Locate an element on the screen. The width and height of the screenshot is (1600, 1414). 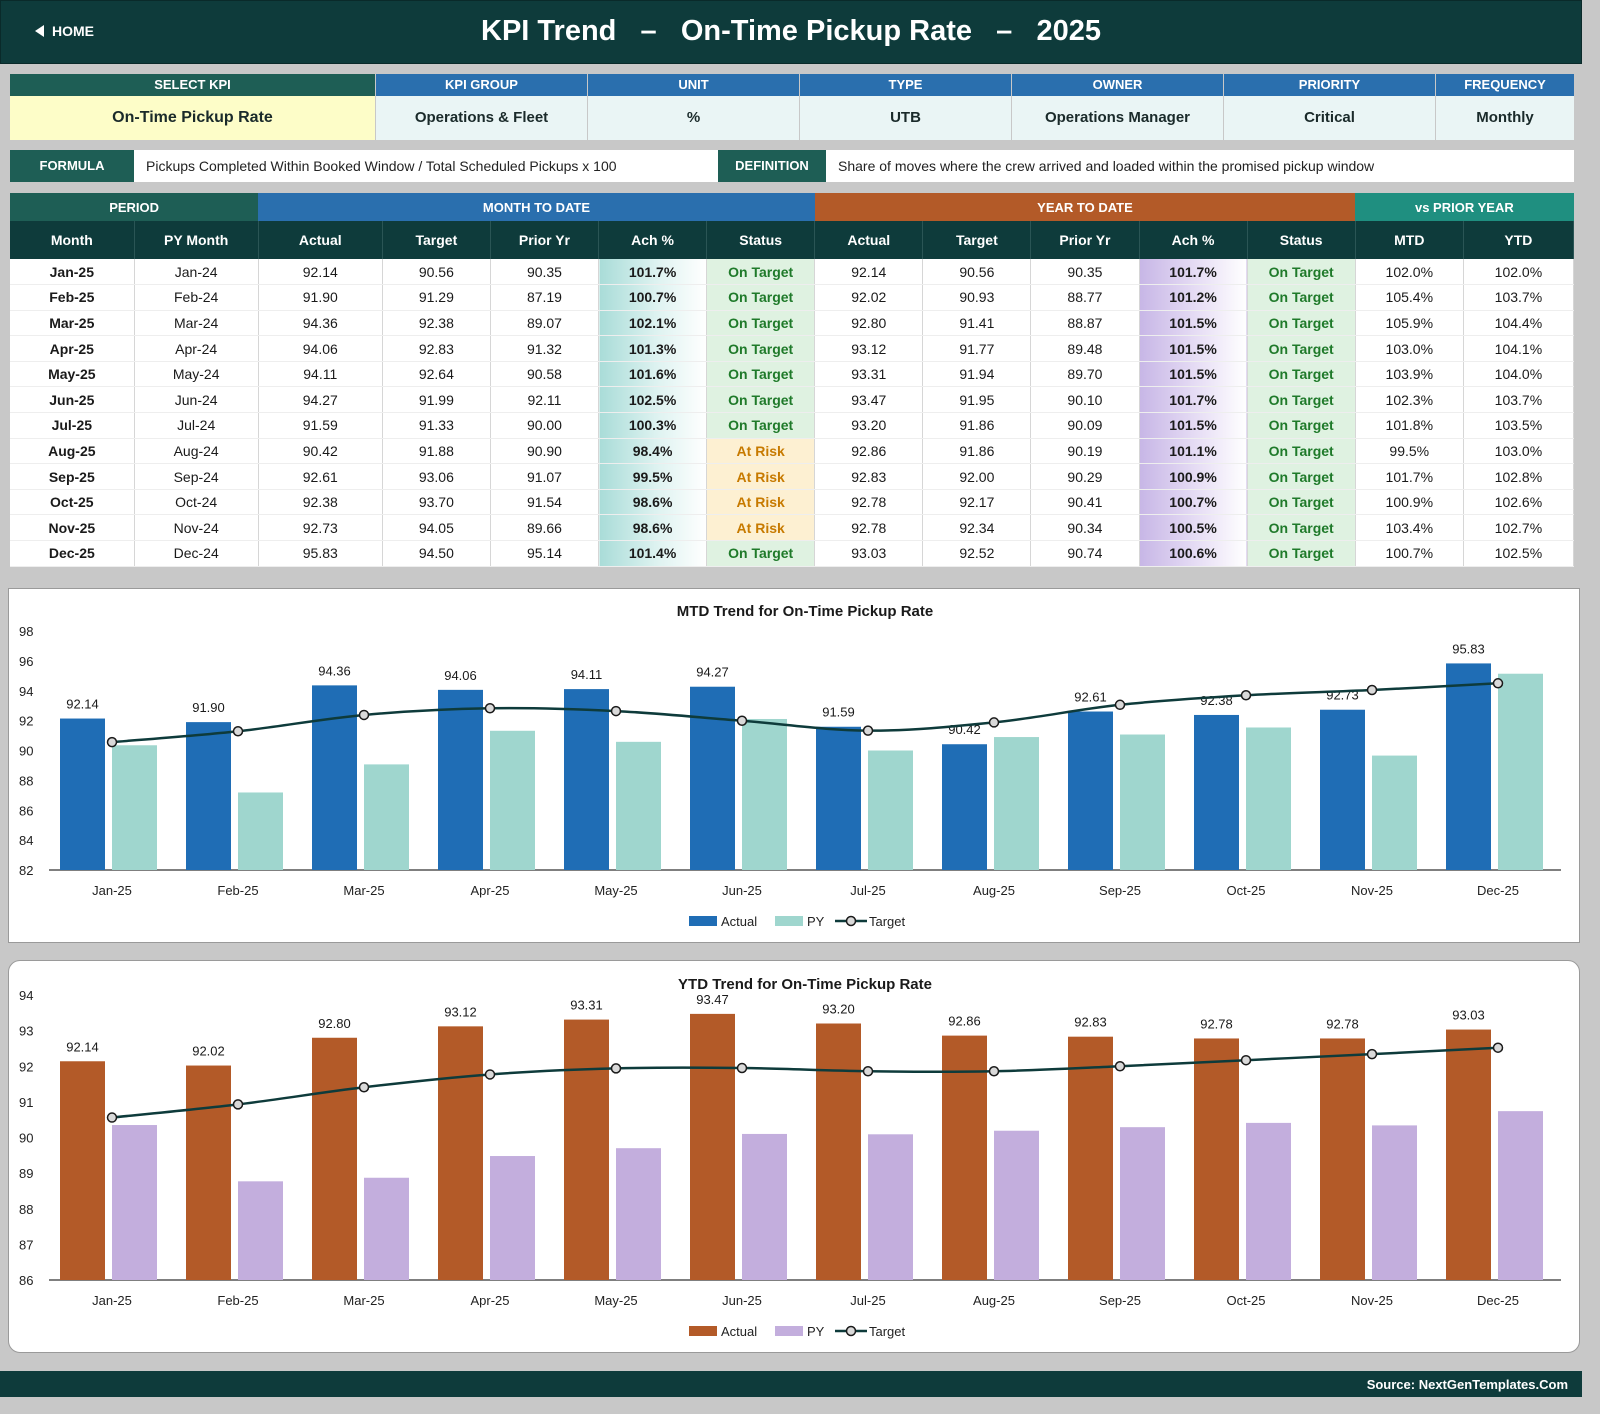
col-ytd-actual-cell: 92.80 is located at coordinates (869, 323).